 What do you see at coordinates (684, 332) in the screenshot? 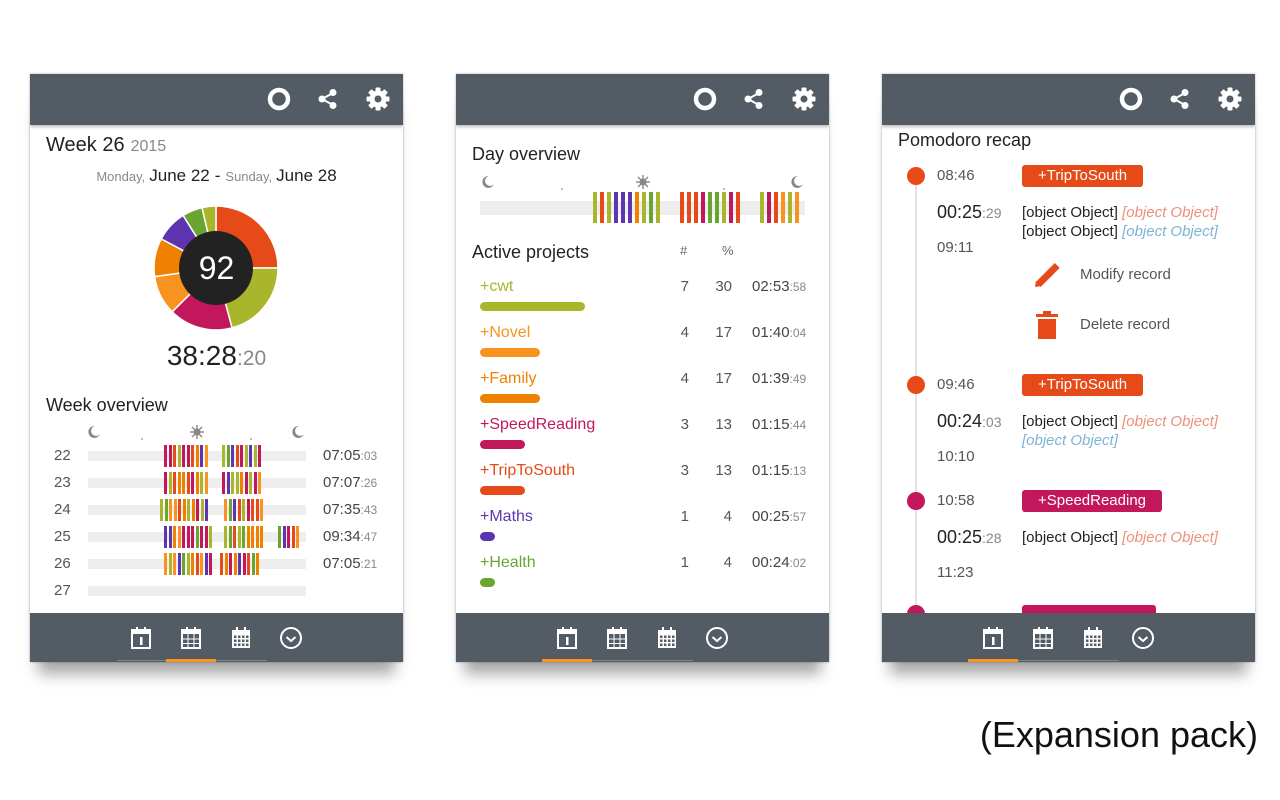
I see `project-count: 4` at bounding box center [684, 332].